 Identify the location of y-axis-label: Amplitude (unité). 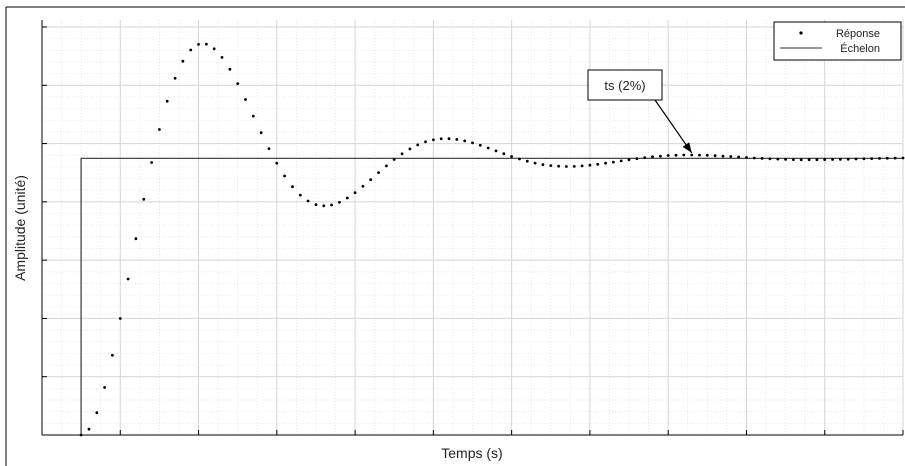
(20, 228).